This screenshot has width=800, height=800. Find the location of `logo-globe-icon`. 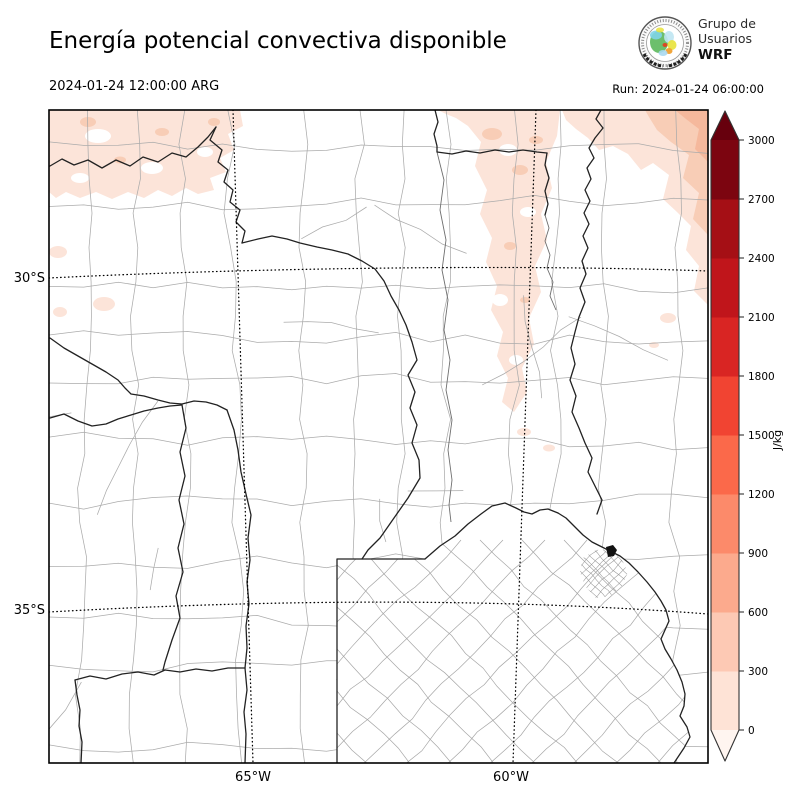

logo-globe-icon is located at coordinates (665, 43).